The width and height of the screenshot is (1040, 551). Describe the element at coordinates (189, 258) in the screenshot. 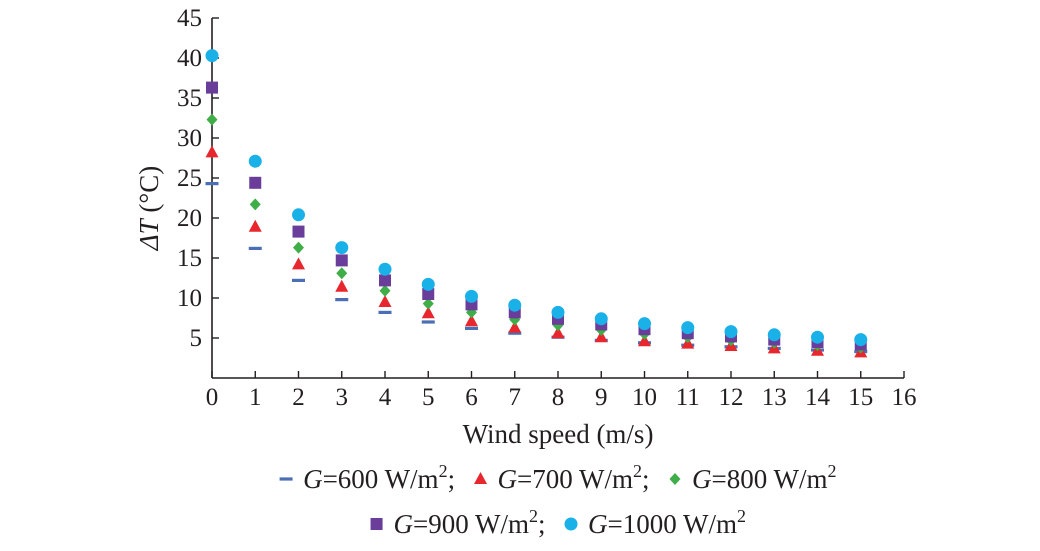

I see `y-tick-label: 15` at that location.